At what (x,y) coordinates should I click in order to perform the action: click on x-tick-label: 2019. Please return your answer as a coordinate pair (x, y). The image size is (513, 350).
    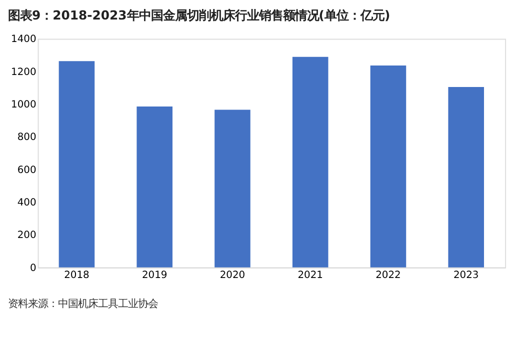
    Looking at the image, I should click on (155, 275).